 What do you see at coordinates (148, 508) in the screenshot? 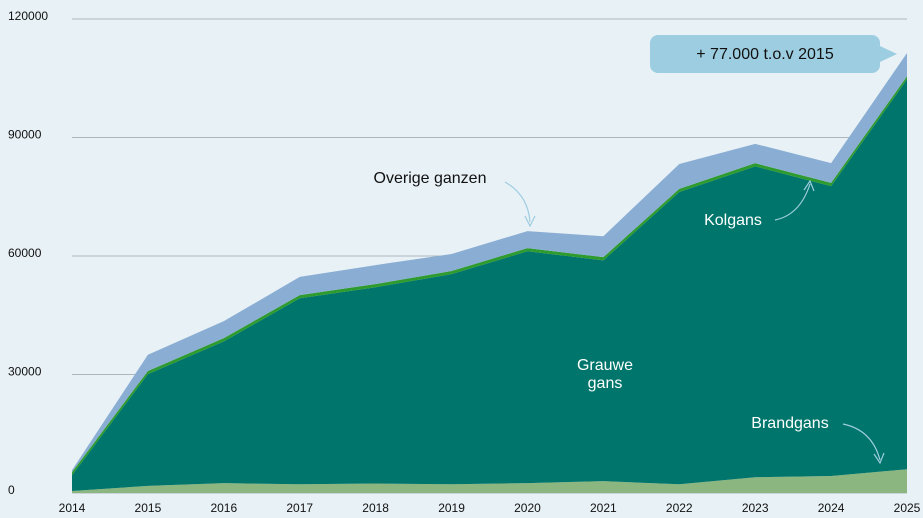
I see `x-tick-label: 2015` at bounding box center [148, 508].